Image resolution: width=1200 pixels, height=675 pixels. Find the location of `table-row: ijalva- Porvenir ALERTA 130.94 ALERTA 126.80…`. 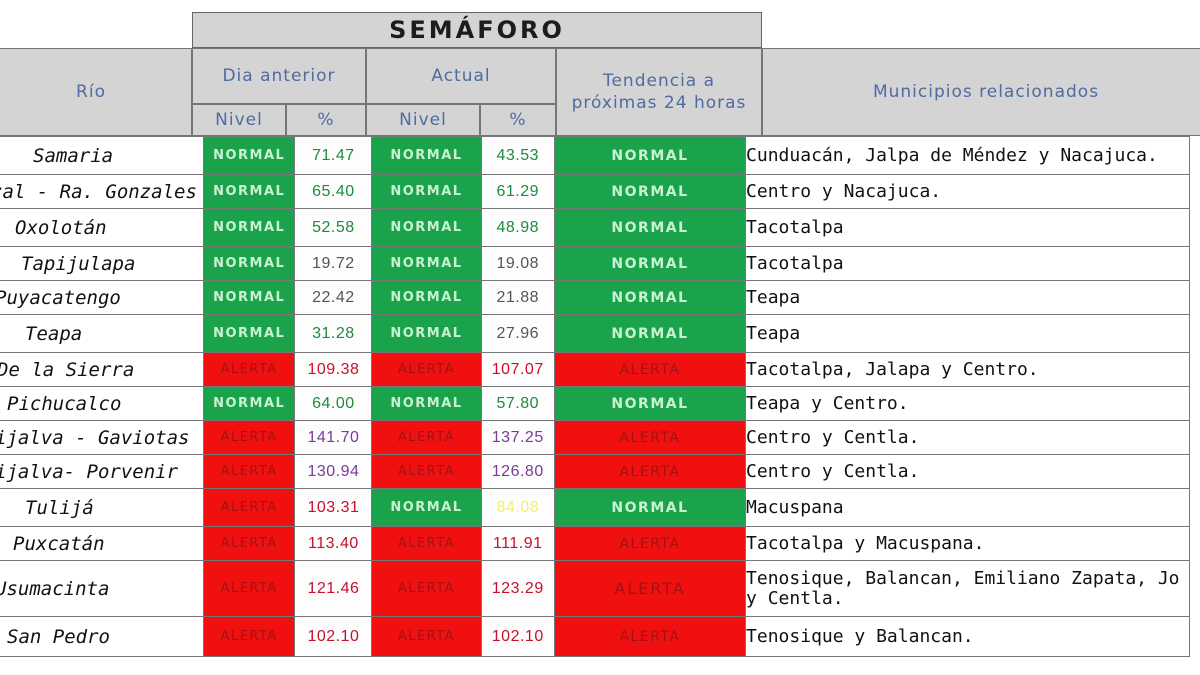

table-row: ijalva- Porvenir ALERTA 130.94 ALERTA 126.80… is located at coordinates (595, 471).